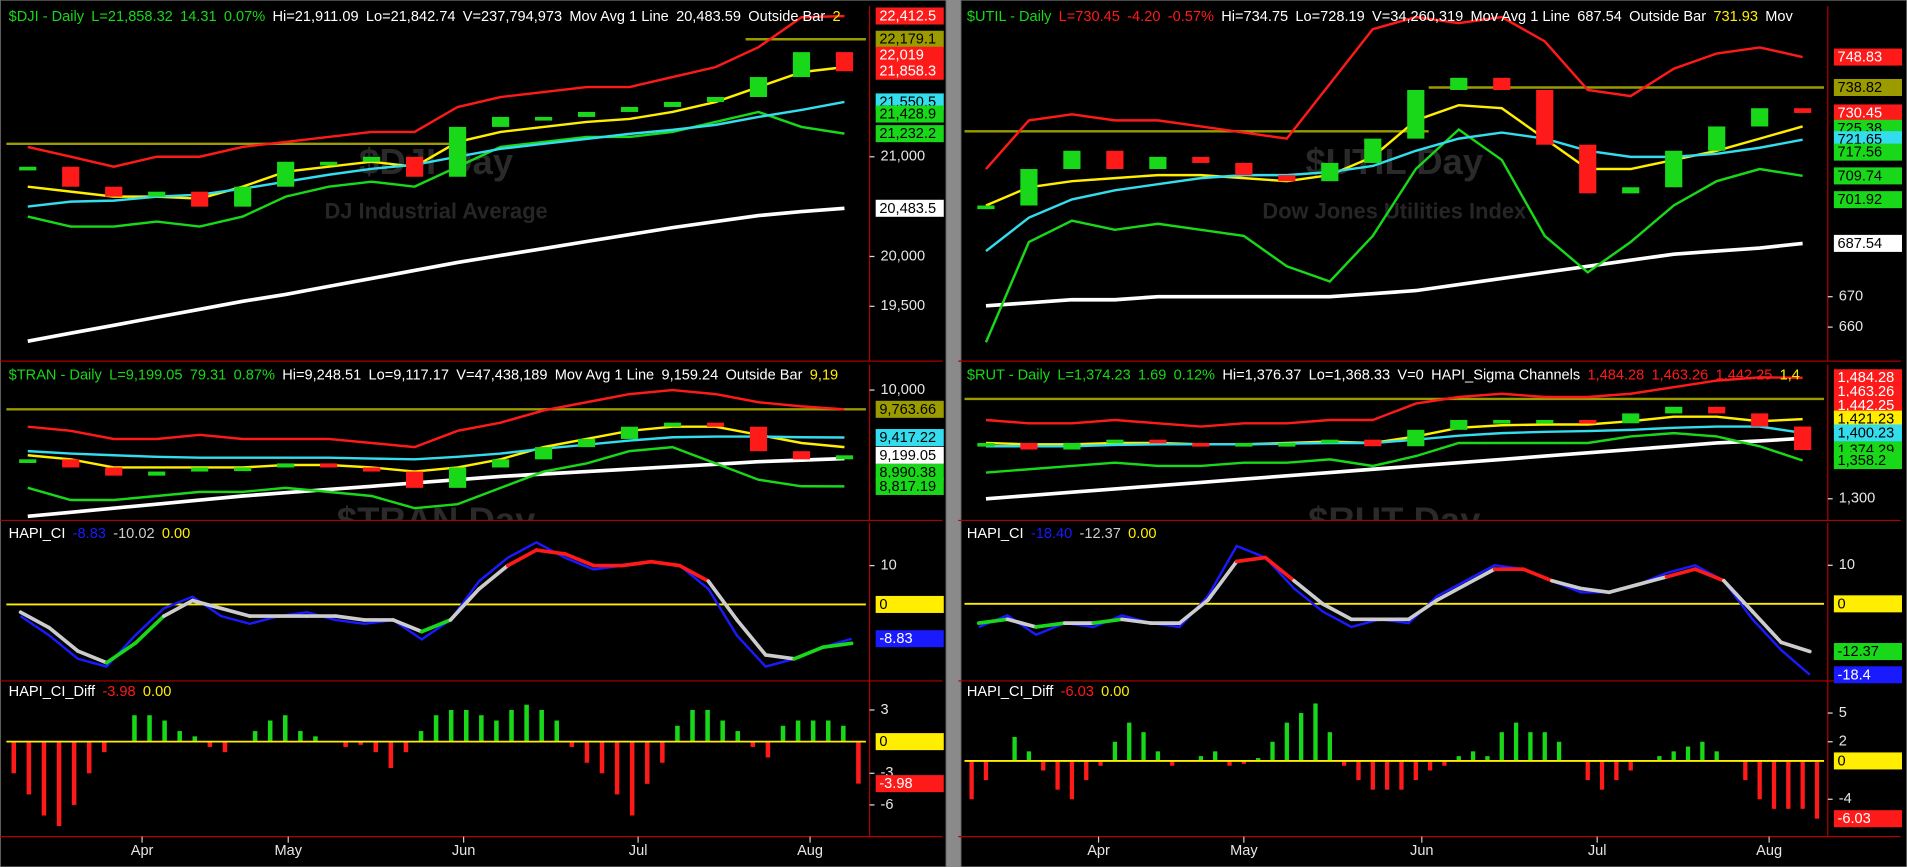 The width and height of the screenshot is (1907, 867). I want to click on y-tick-label: 19,500, so click(903, 306).